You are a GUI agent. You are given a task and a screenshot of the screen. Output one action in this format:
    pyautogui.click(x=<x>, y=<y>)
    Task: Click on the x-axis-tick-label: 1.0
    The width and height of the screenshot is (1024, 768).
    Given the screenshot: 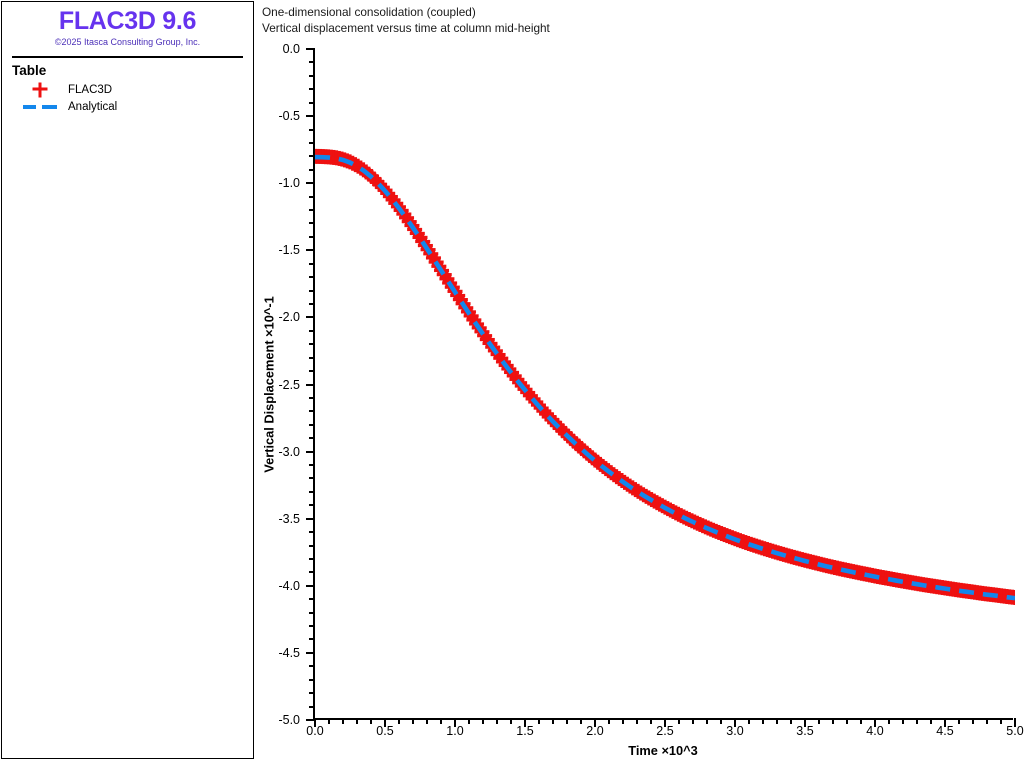 What is the action you would take?
    pyautogui.click(x=455, y=731)
    